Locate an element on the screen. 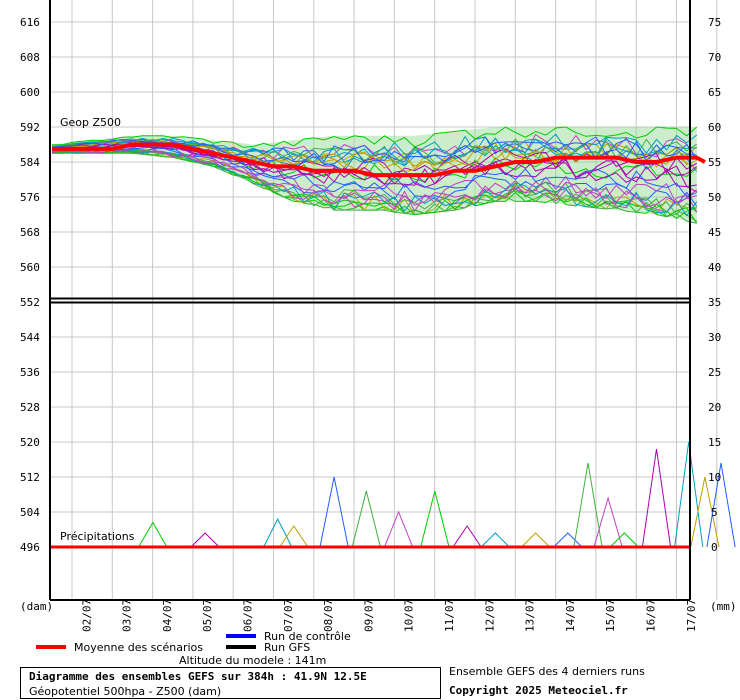 This screenshot has width=740, height=700. footer-copyright: Copyright 2025 Meteociel.fr is located at coordinates (538, 690).